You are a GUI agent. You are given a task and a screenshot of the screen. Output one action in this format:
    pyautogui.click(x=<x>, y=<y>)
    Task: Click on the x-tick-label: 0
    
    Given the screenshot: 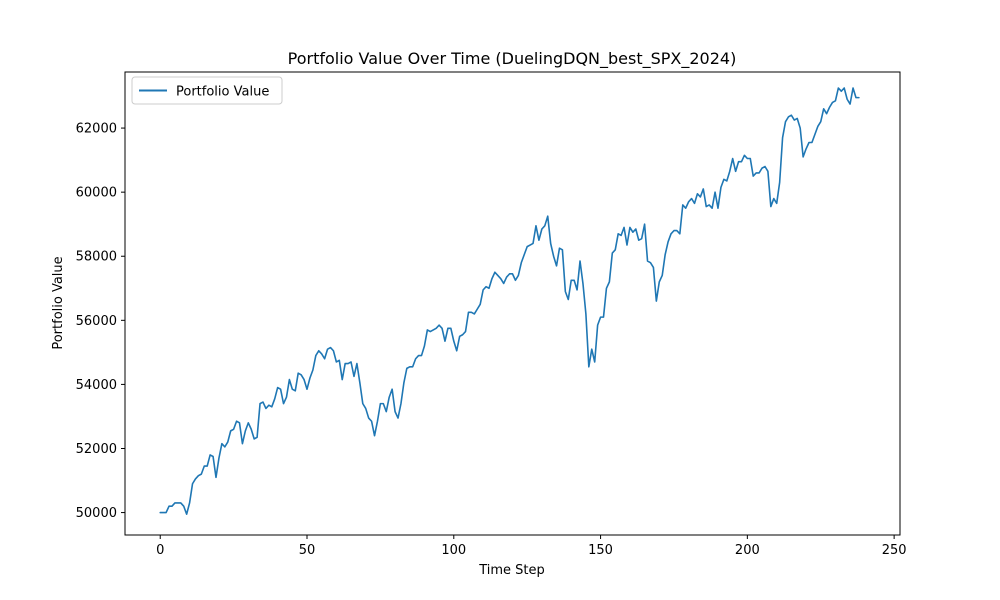 What is the action you would take?
    pyautogui.click(x=160, y=550)
    